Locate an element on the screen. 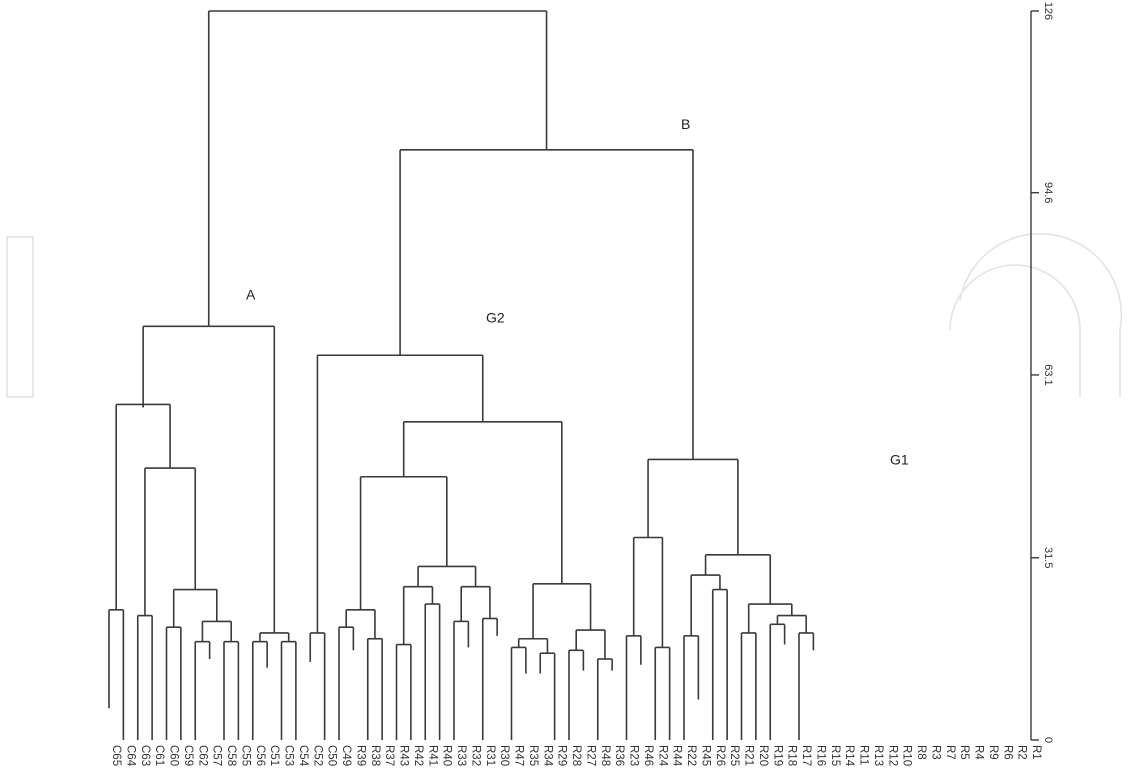  leaf-label: R7 is located at coordinates (950, 752).